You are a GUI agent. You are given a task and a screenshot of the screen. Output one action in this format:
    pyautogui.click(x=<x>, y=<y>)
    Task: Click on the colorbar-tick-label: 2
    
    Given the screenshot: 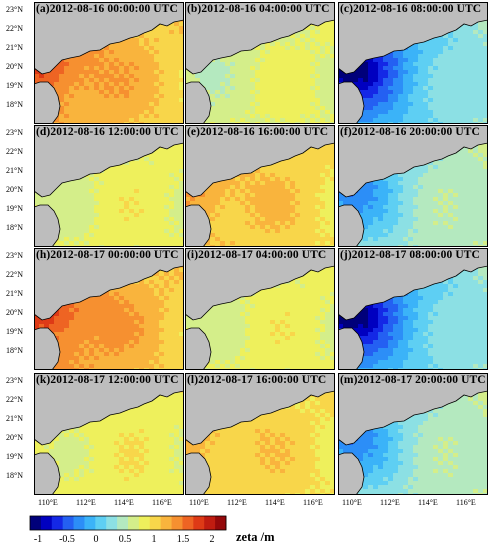 What is the action you would take?
    pyautogui.click(x=212, y=539)
    